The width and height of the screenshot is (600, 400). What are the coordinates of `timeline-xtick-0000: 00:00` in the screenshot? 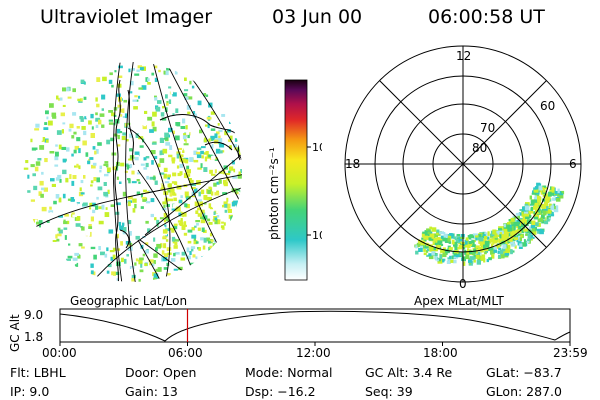 It's located at (59, 353).